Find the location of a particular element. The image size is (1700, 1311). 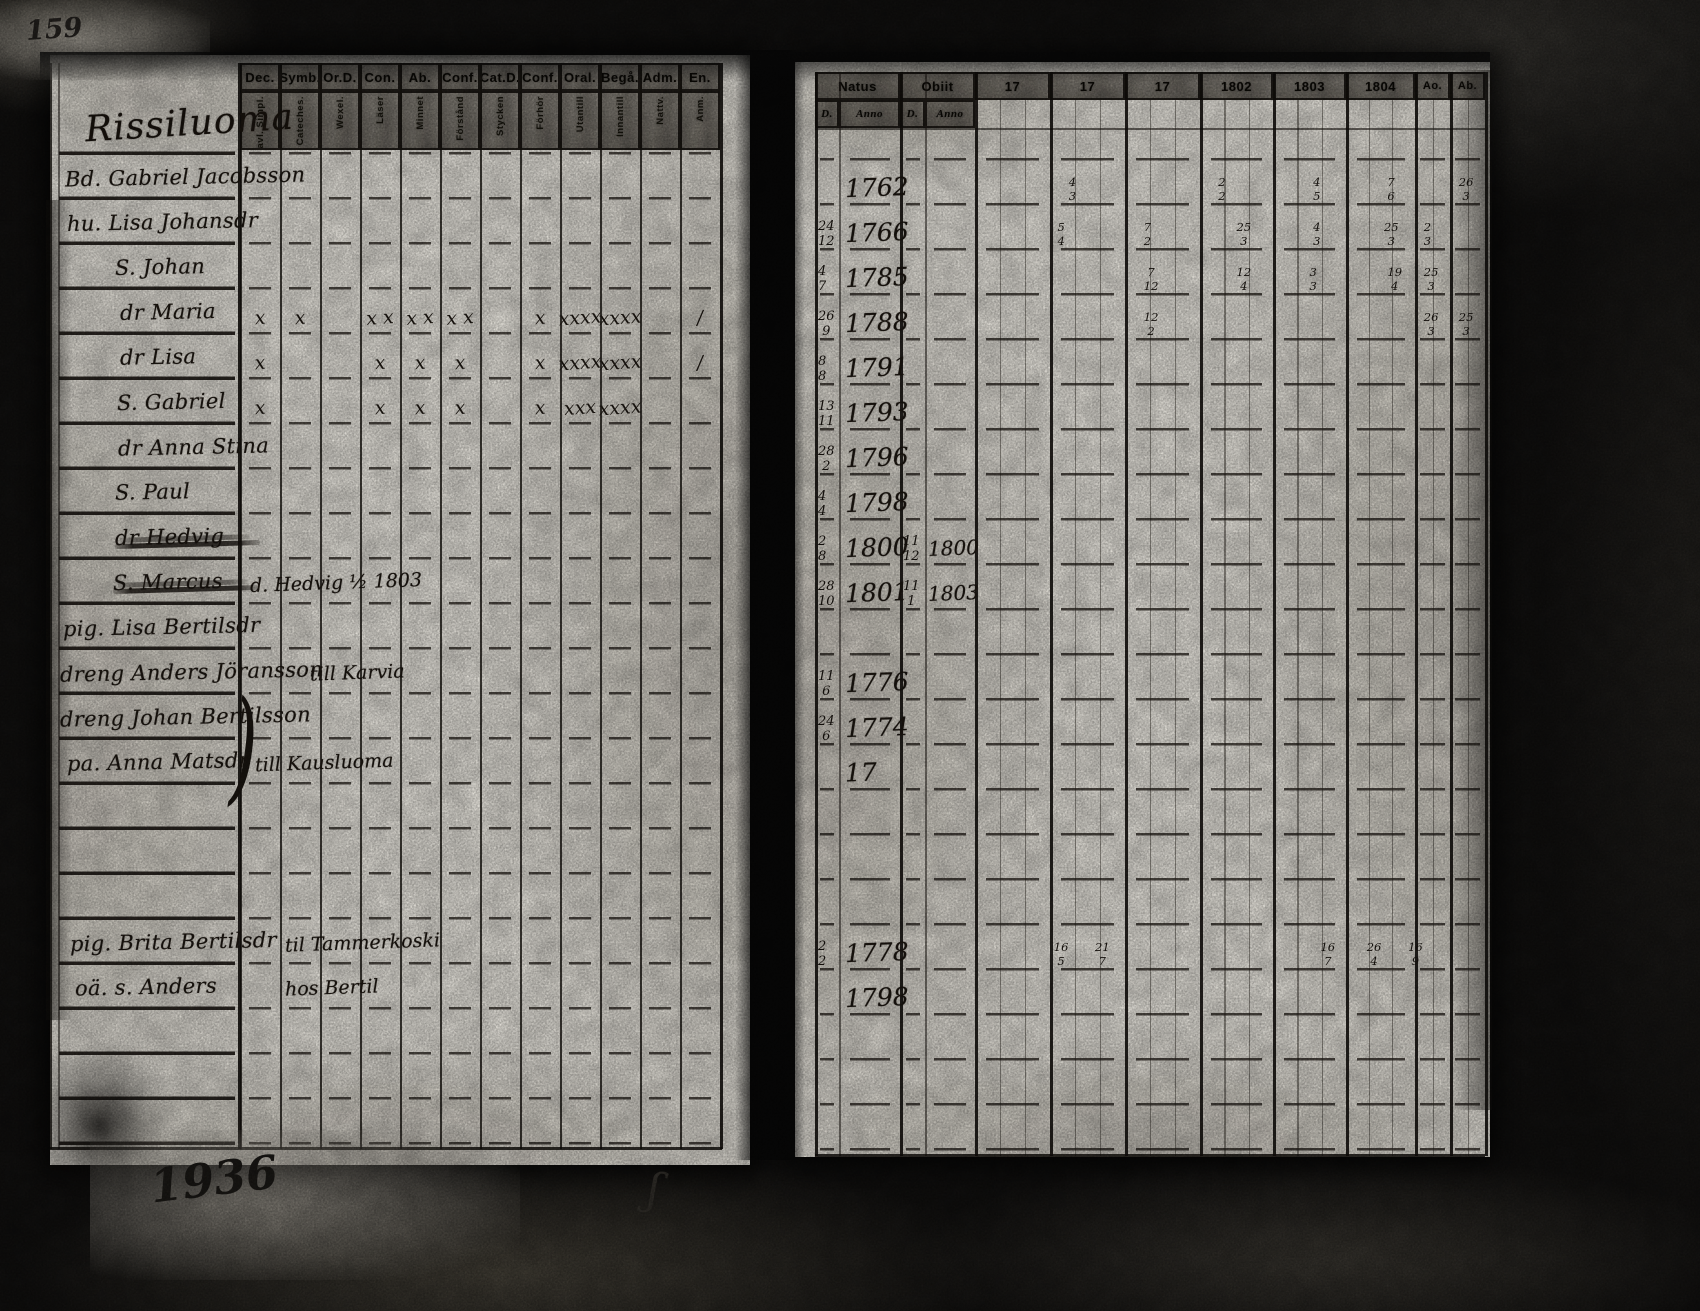

year-column-header: 17 is located at coordinates (1012, 86).